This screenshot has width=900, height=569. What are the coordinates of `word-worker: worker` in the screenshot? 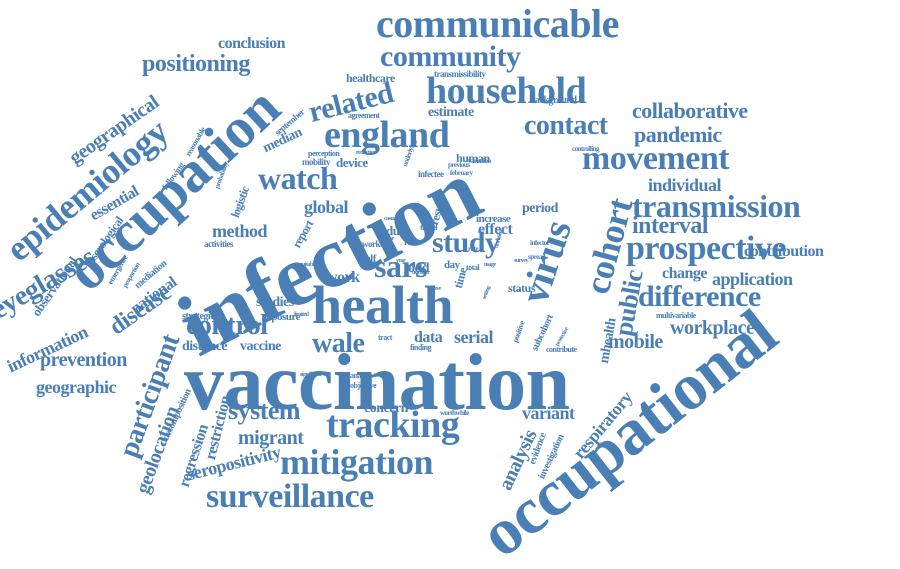 It's located at (375, 244).